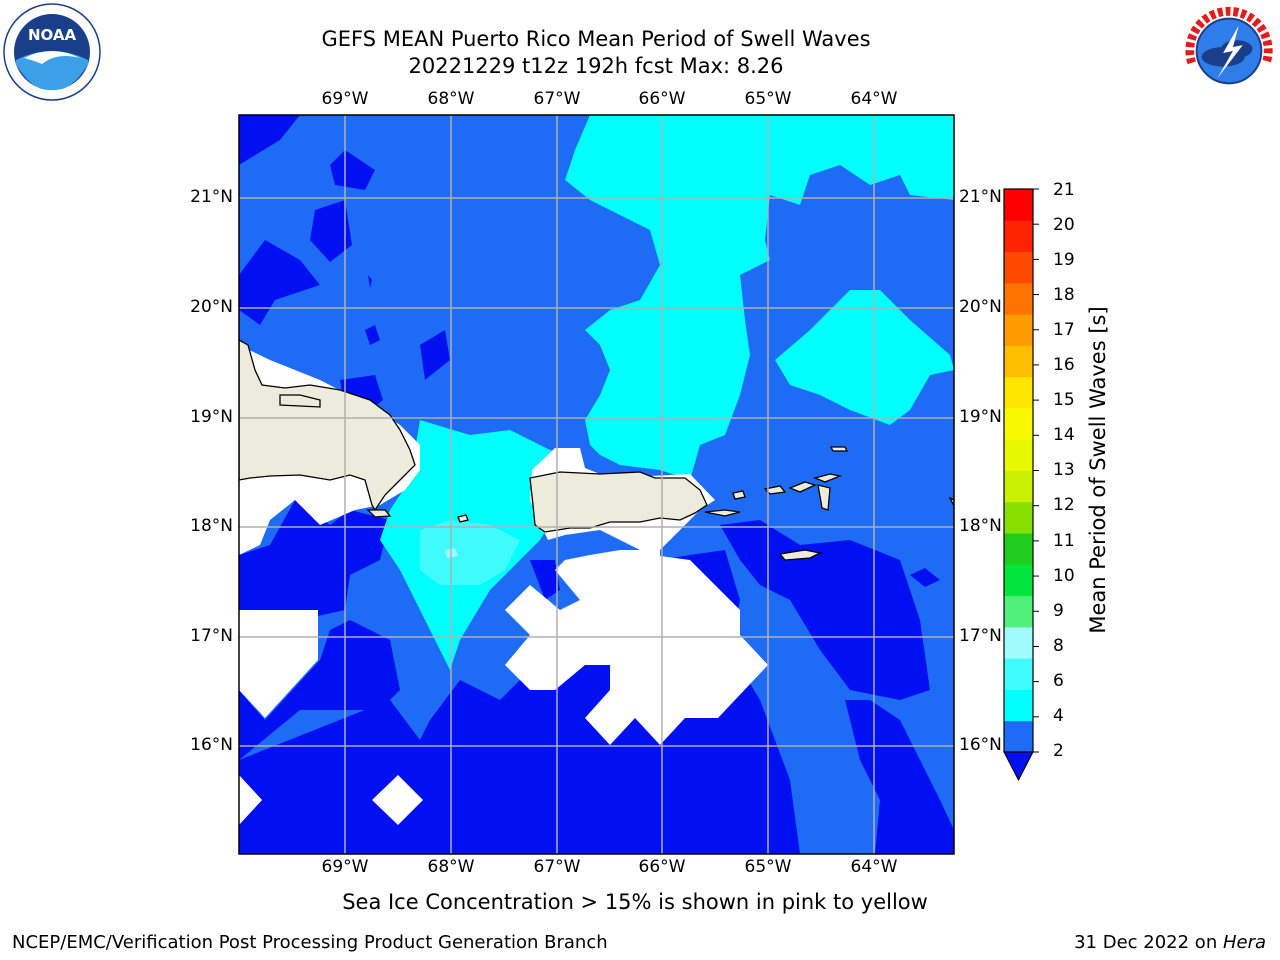 This screenshot has height=960, width=1280. Describe the element at coordinates (1244, 942) in the screenshot. I see `footer-host: Hera` at that location.